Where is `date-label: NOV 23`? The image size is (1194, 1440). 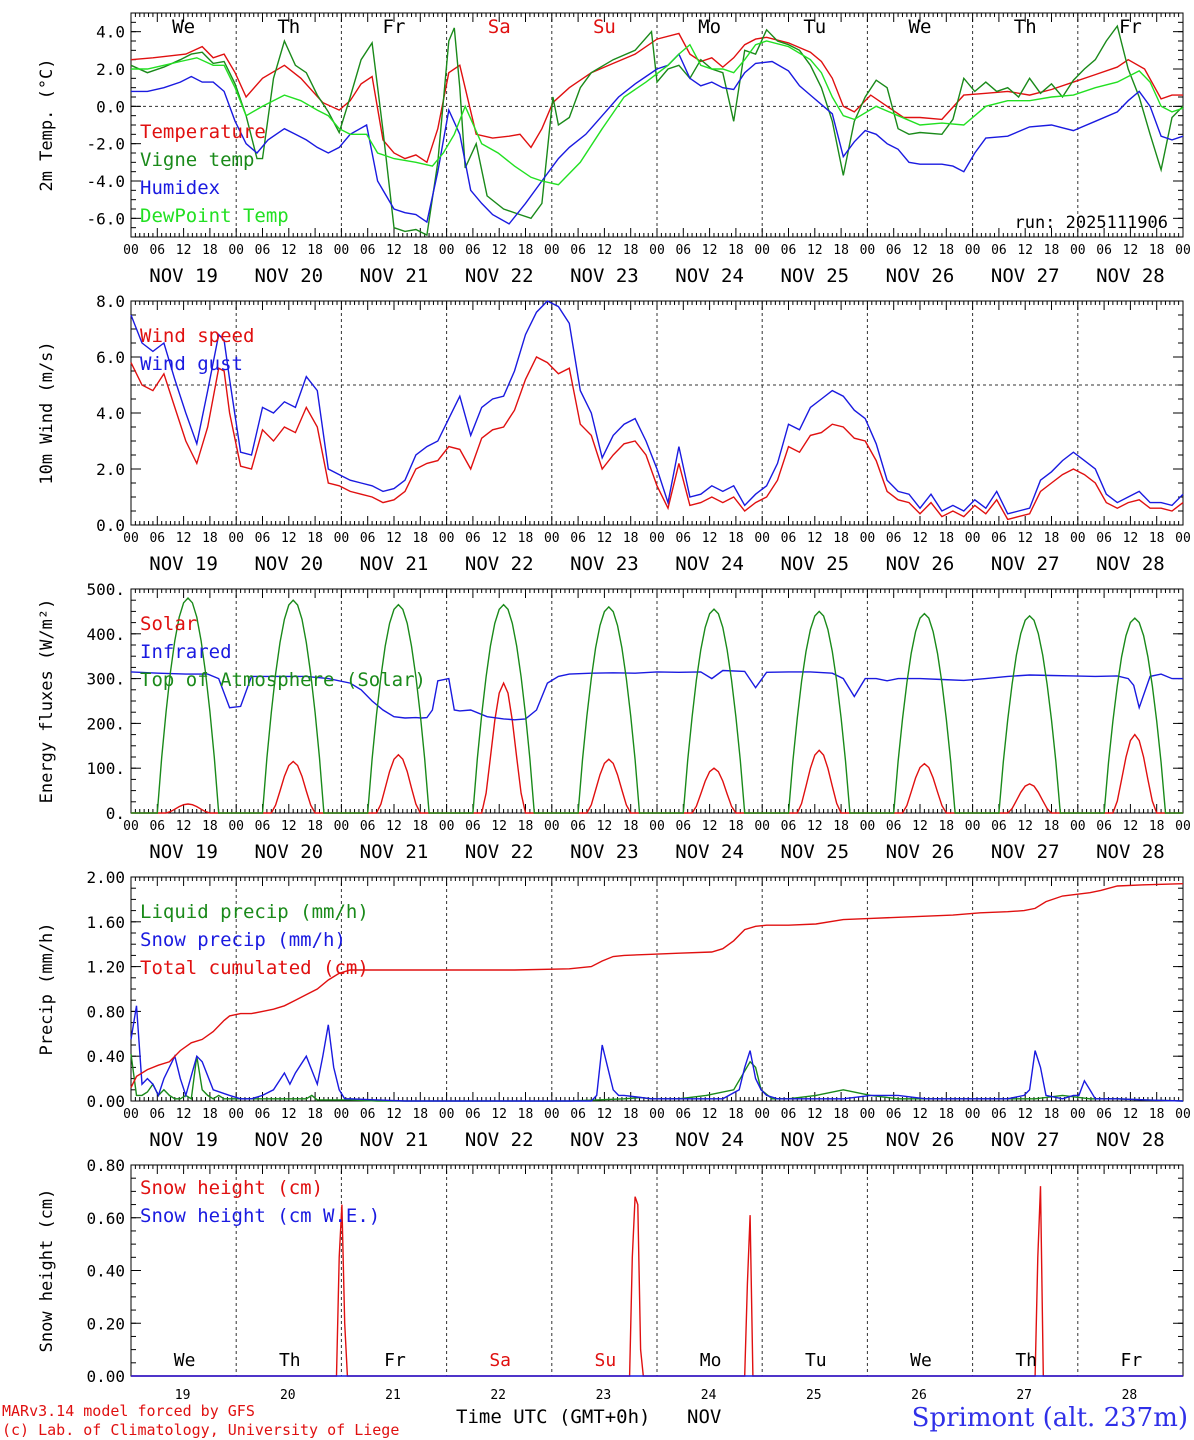 date-label: NOV 23 is located at coordinates (604, 1140).